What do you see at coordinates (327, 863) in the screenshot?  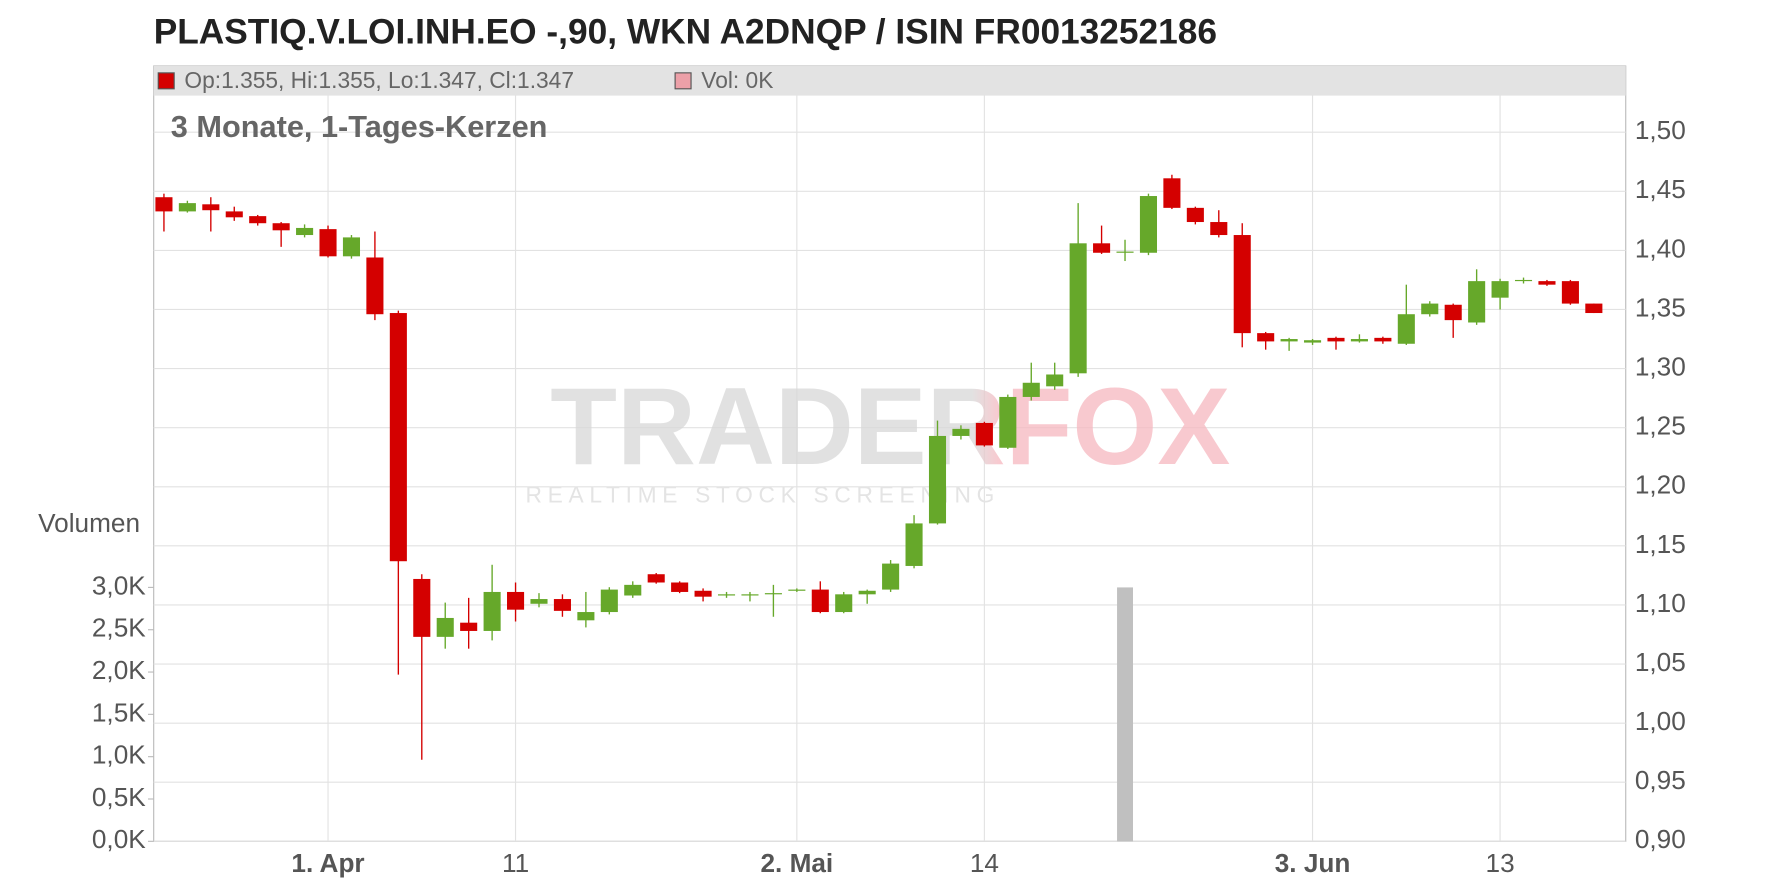 I see `x-tick-label: 1. Apr` at bounding box center [327, 863].